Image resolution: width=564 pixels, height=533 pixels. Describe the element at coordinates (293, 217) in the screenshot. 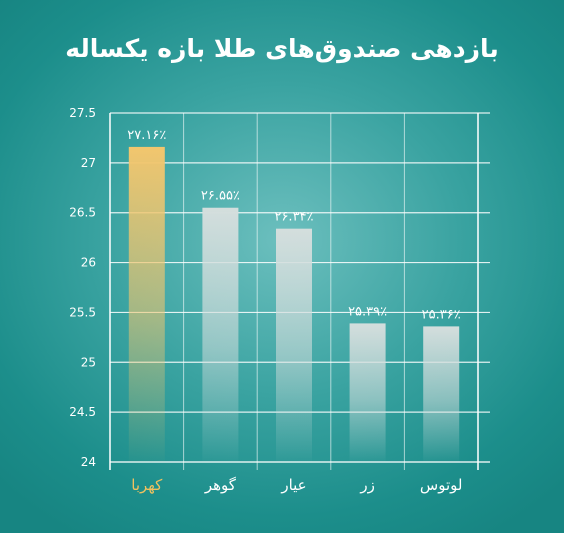

I see `data-label: ۲۶.۳۴٪` at that location.